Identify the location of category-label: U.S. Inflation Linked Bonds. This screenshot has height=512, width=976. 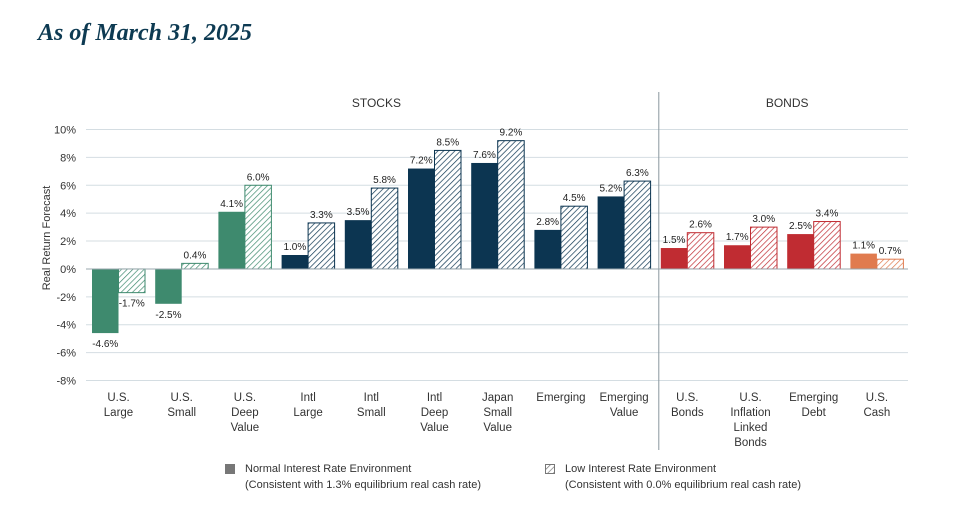
(750, 420).